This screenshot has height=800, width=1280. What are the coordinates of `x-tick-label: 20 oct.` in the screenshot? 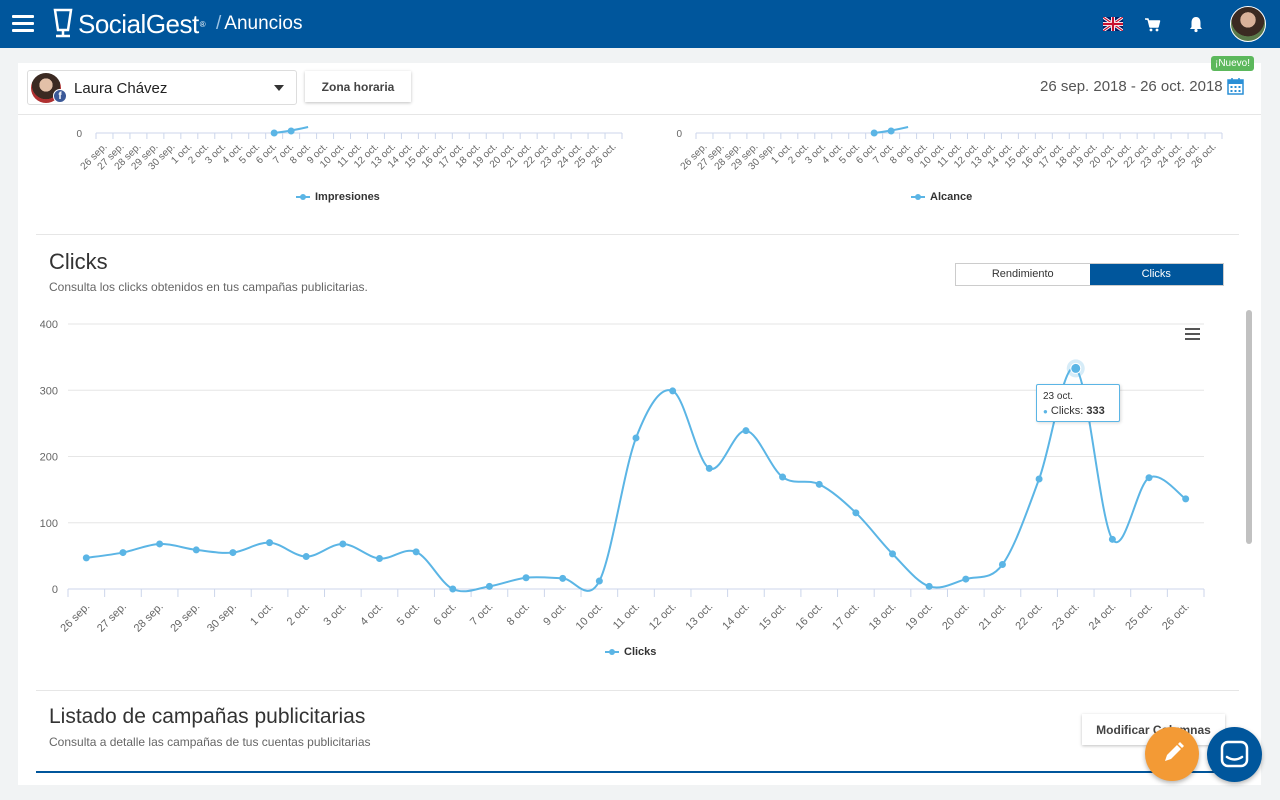 It's located at (956, 617).